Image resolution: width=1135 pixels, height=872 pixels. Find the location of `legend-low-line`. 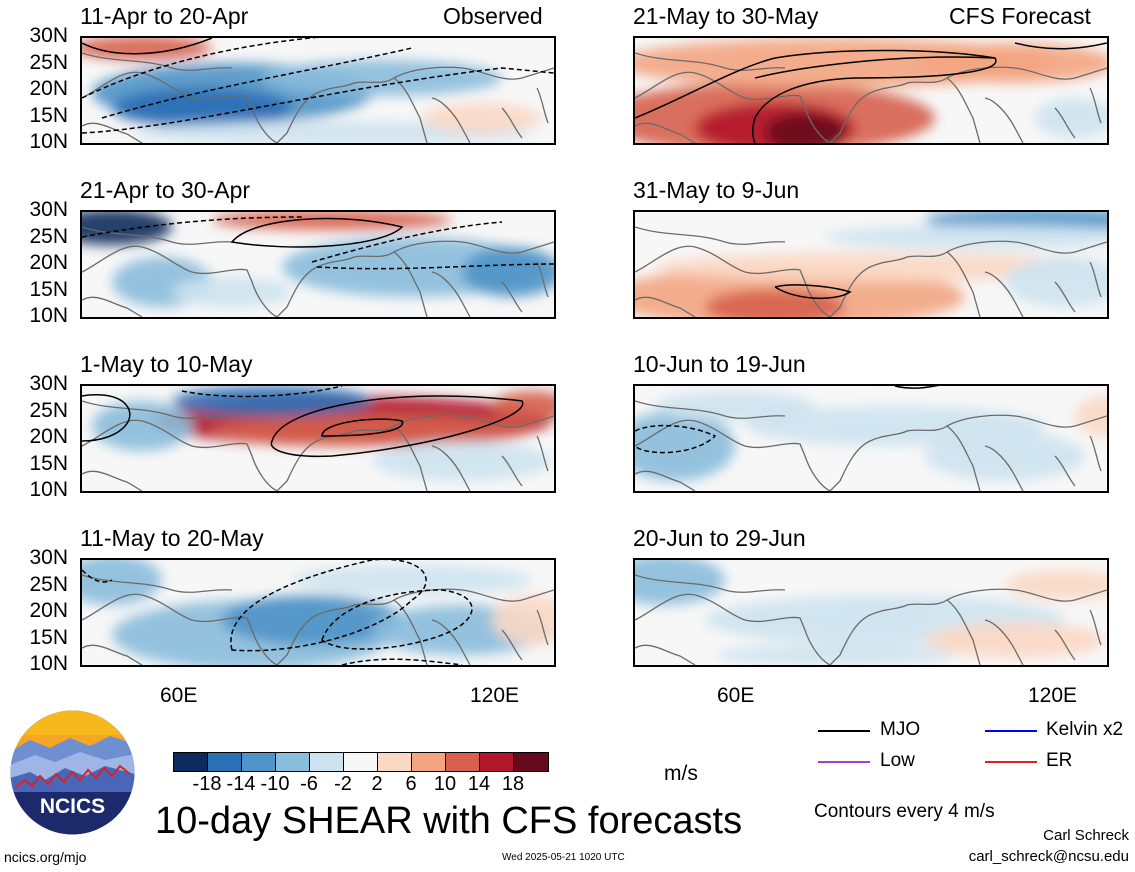

legend-low-line is located at coordinates (844, 762).